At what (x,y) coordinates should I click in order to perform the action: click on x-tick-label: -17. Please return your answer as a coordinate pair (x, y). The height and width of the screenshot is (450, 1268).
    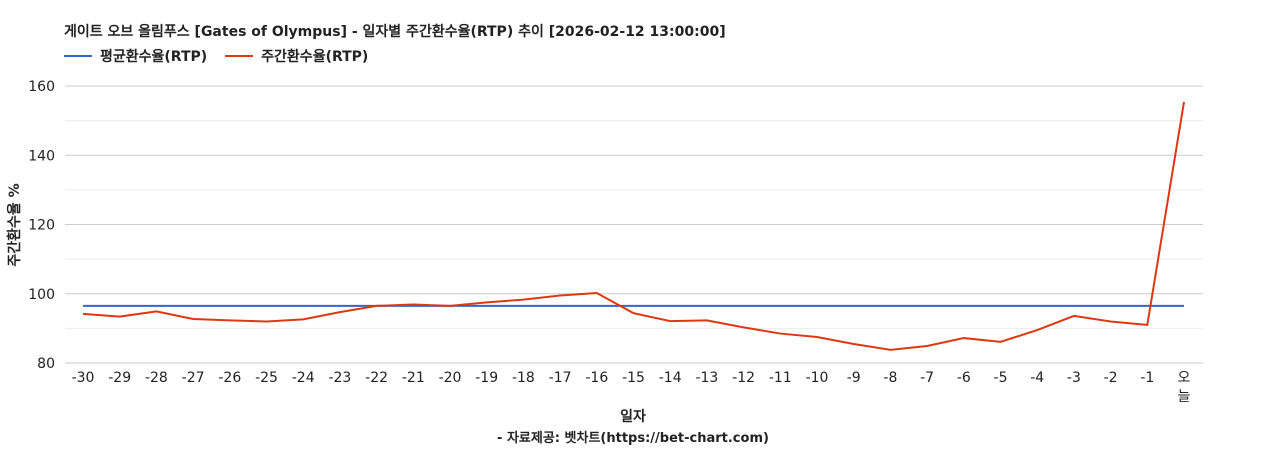
    Looking at the image, I should click on (560, 378).